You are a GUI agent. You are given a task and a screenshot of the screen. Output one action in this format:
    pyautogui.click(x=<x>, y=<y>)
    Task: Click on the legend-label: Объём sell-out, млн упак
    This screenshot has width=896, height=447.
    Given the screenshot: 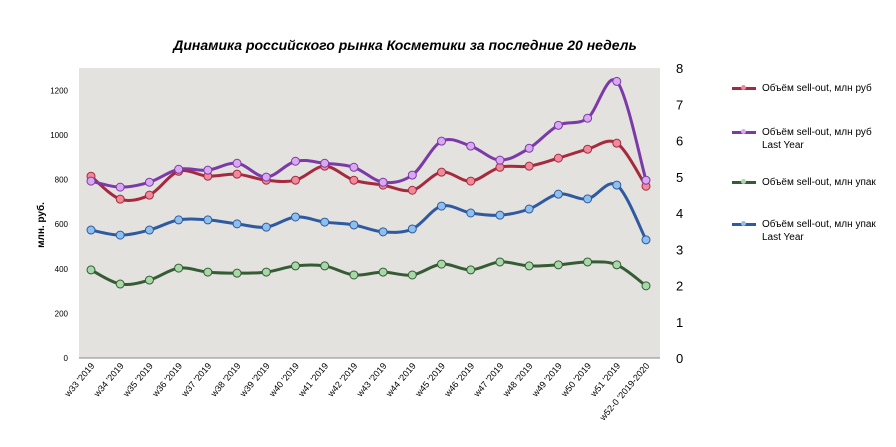 What is the action you would take?
    pyautogui.click(x=819, y=182)
    